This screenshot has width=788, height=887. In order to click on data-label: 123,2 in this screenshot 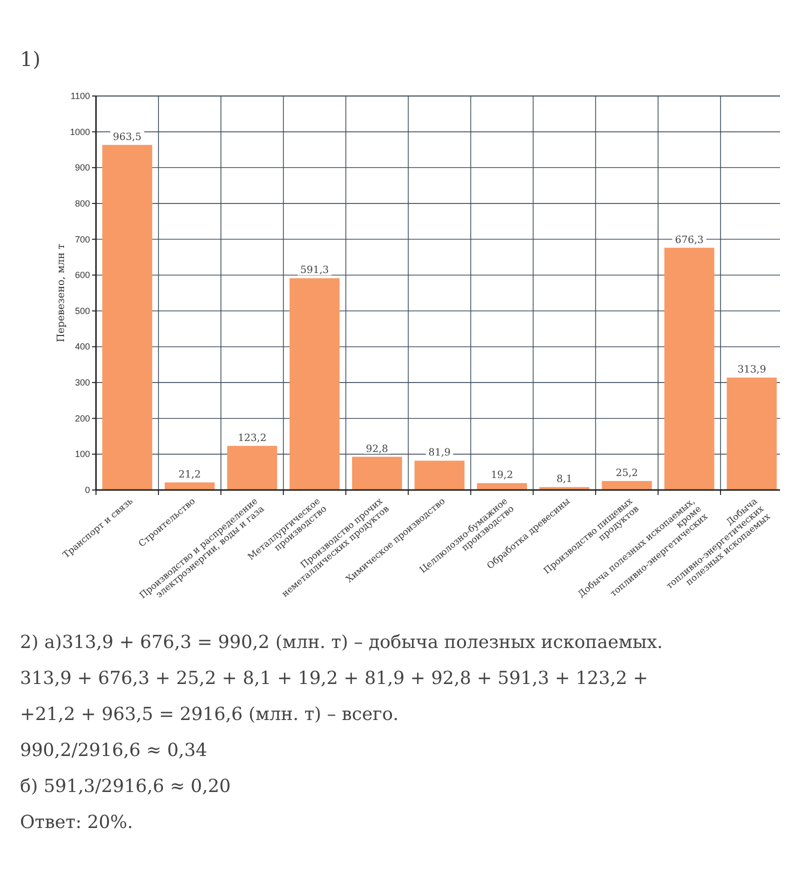, I will do `click(252, 438)`.